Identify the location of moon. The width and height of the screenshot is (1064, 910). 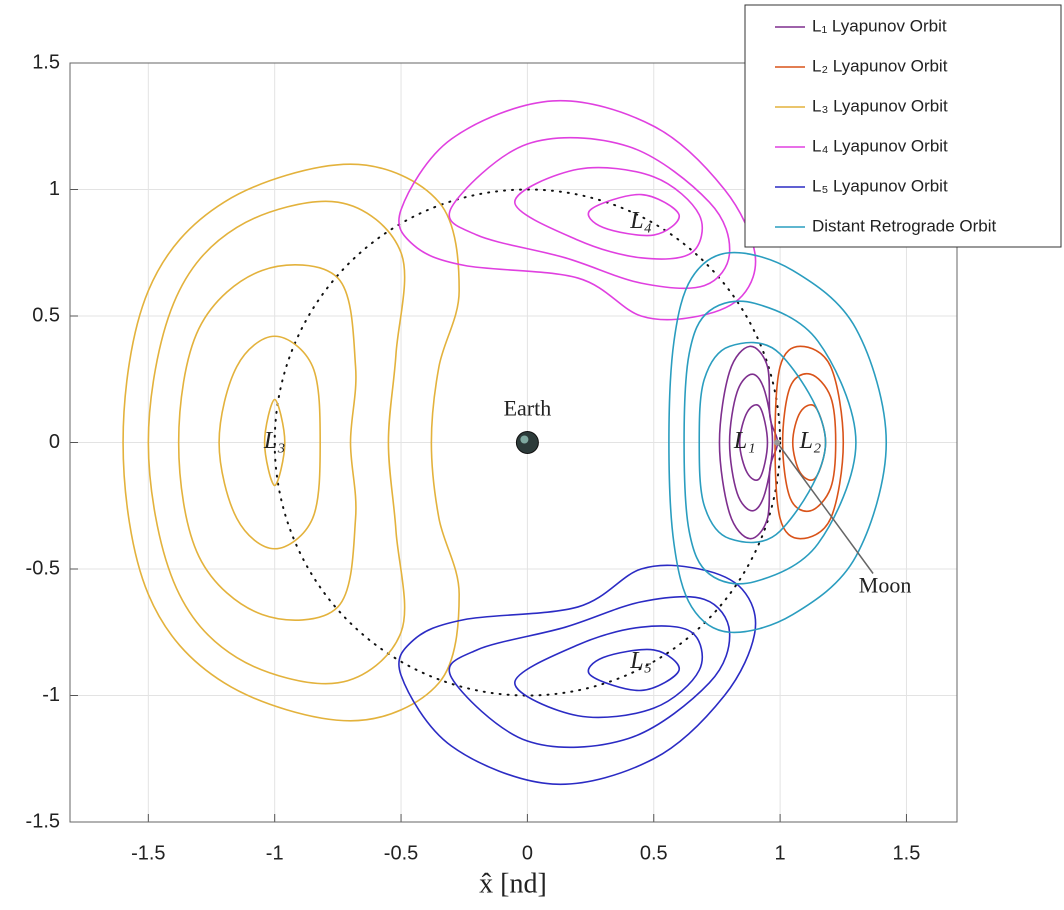
(777, 442).